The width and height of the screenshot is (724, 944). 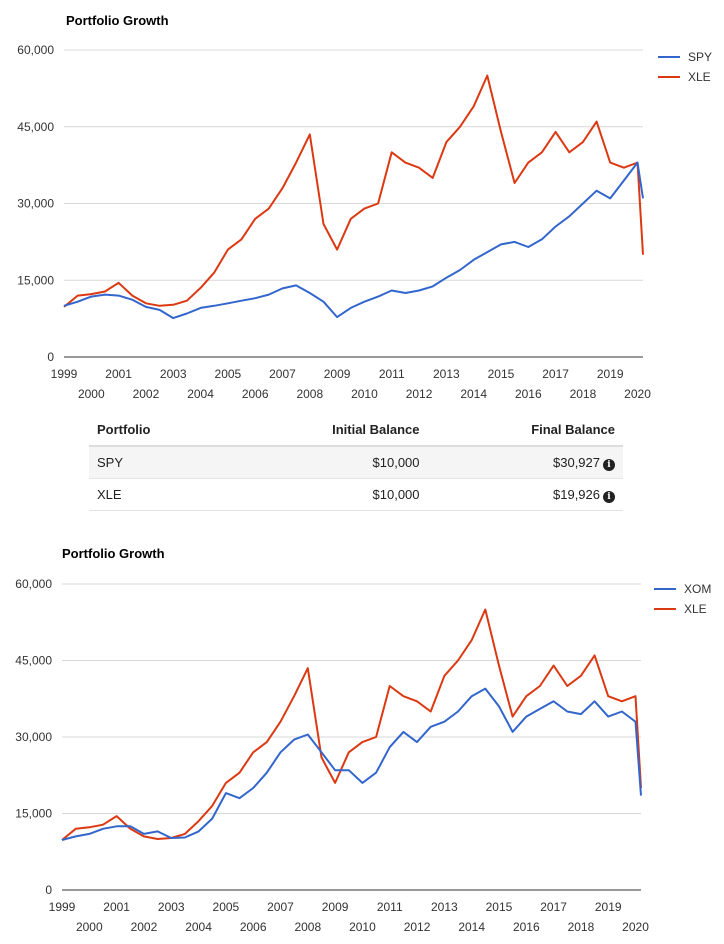 What do you see at coordinates (157, 462) in the screenshot?
I see `row-portfolio: SPY` at bounding box center [157, 462].